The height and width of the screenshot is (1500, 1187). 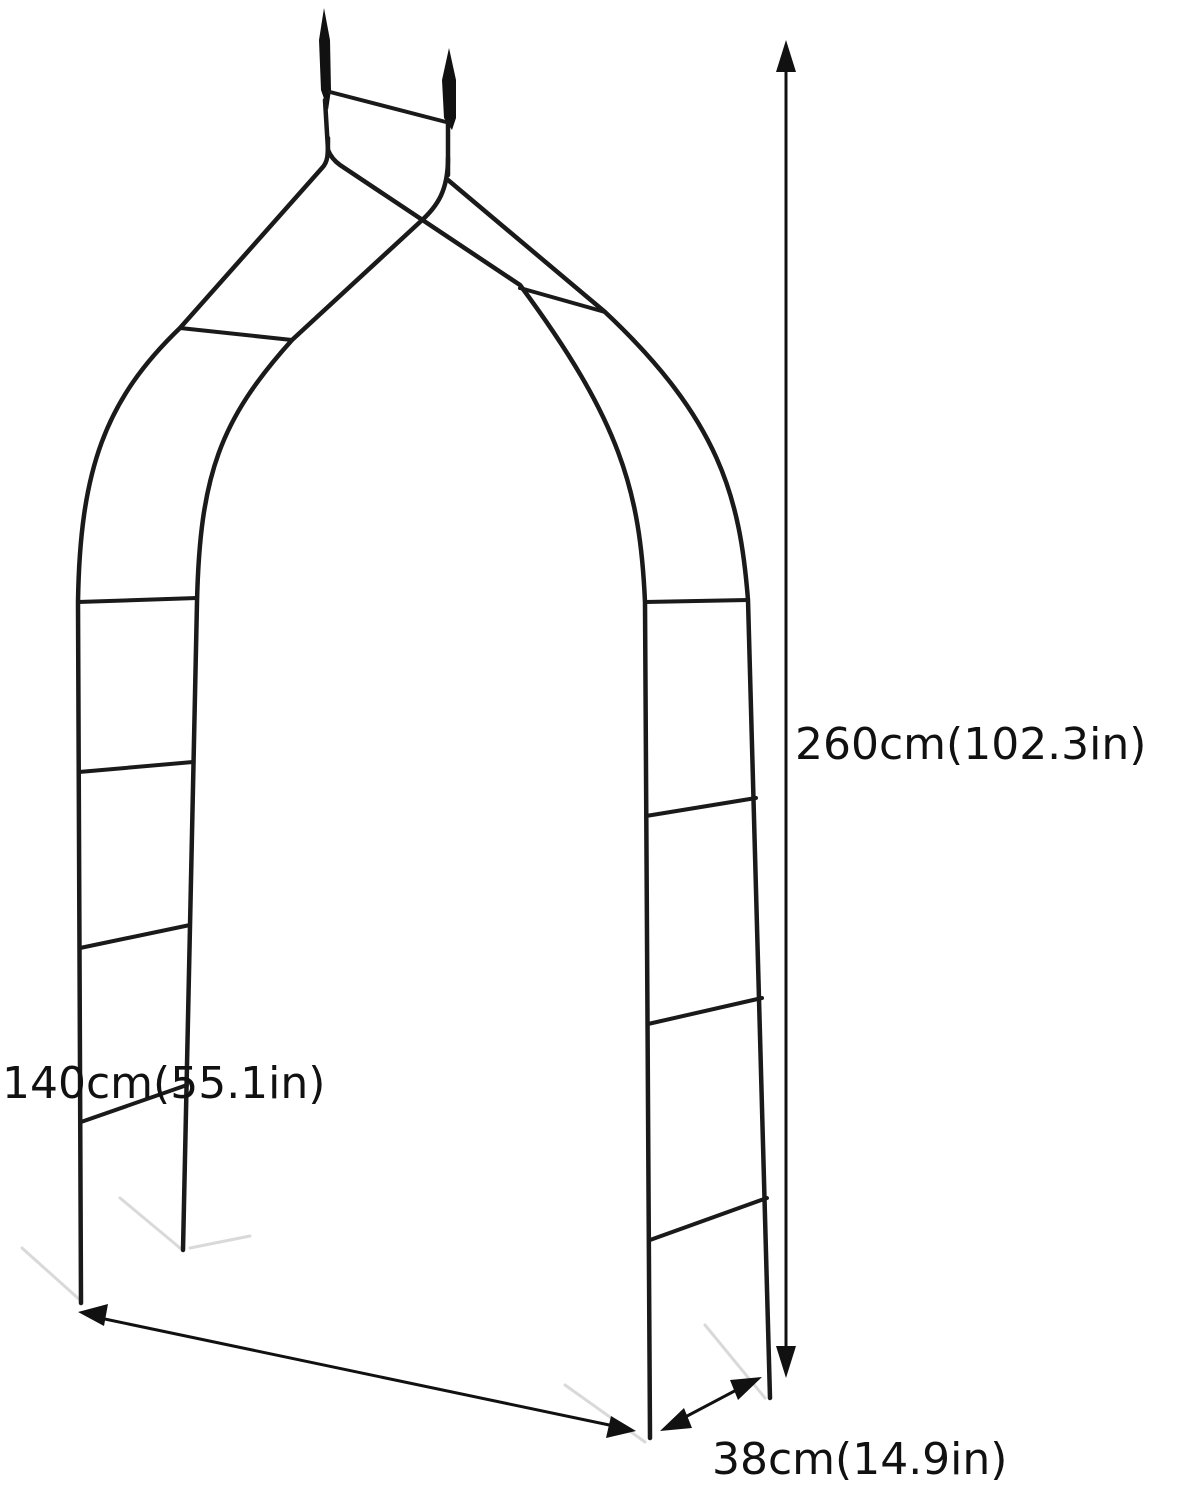 I want to click on upper-crossbars, so click(x=392, y=314).